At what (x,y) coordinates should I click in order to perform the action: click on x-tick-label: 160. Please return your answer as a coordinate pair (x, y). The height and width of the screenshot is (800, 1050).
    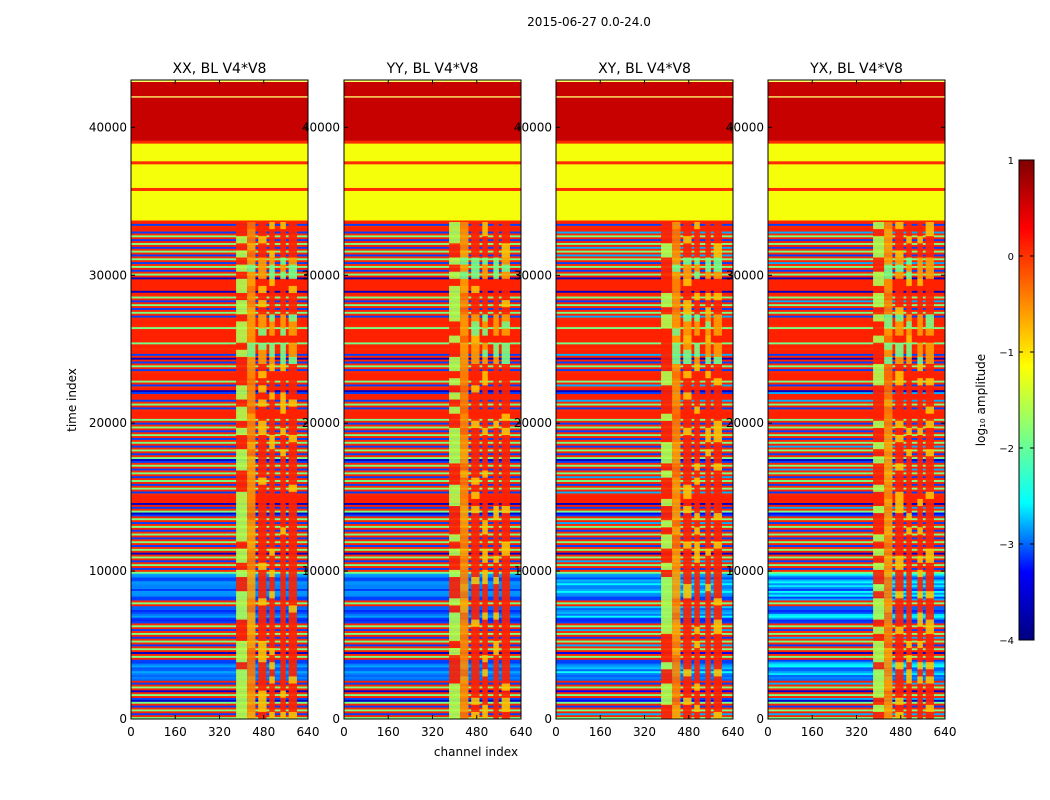
    Looking at the image, I should click on (388, 732).